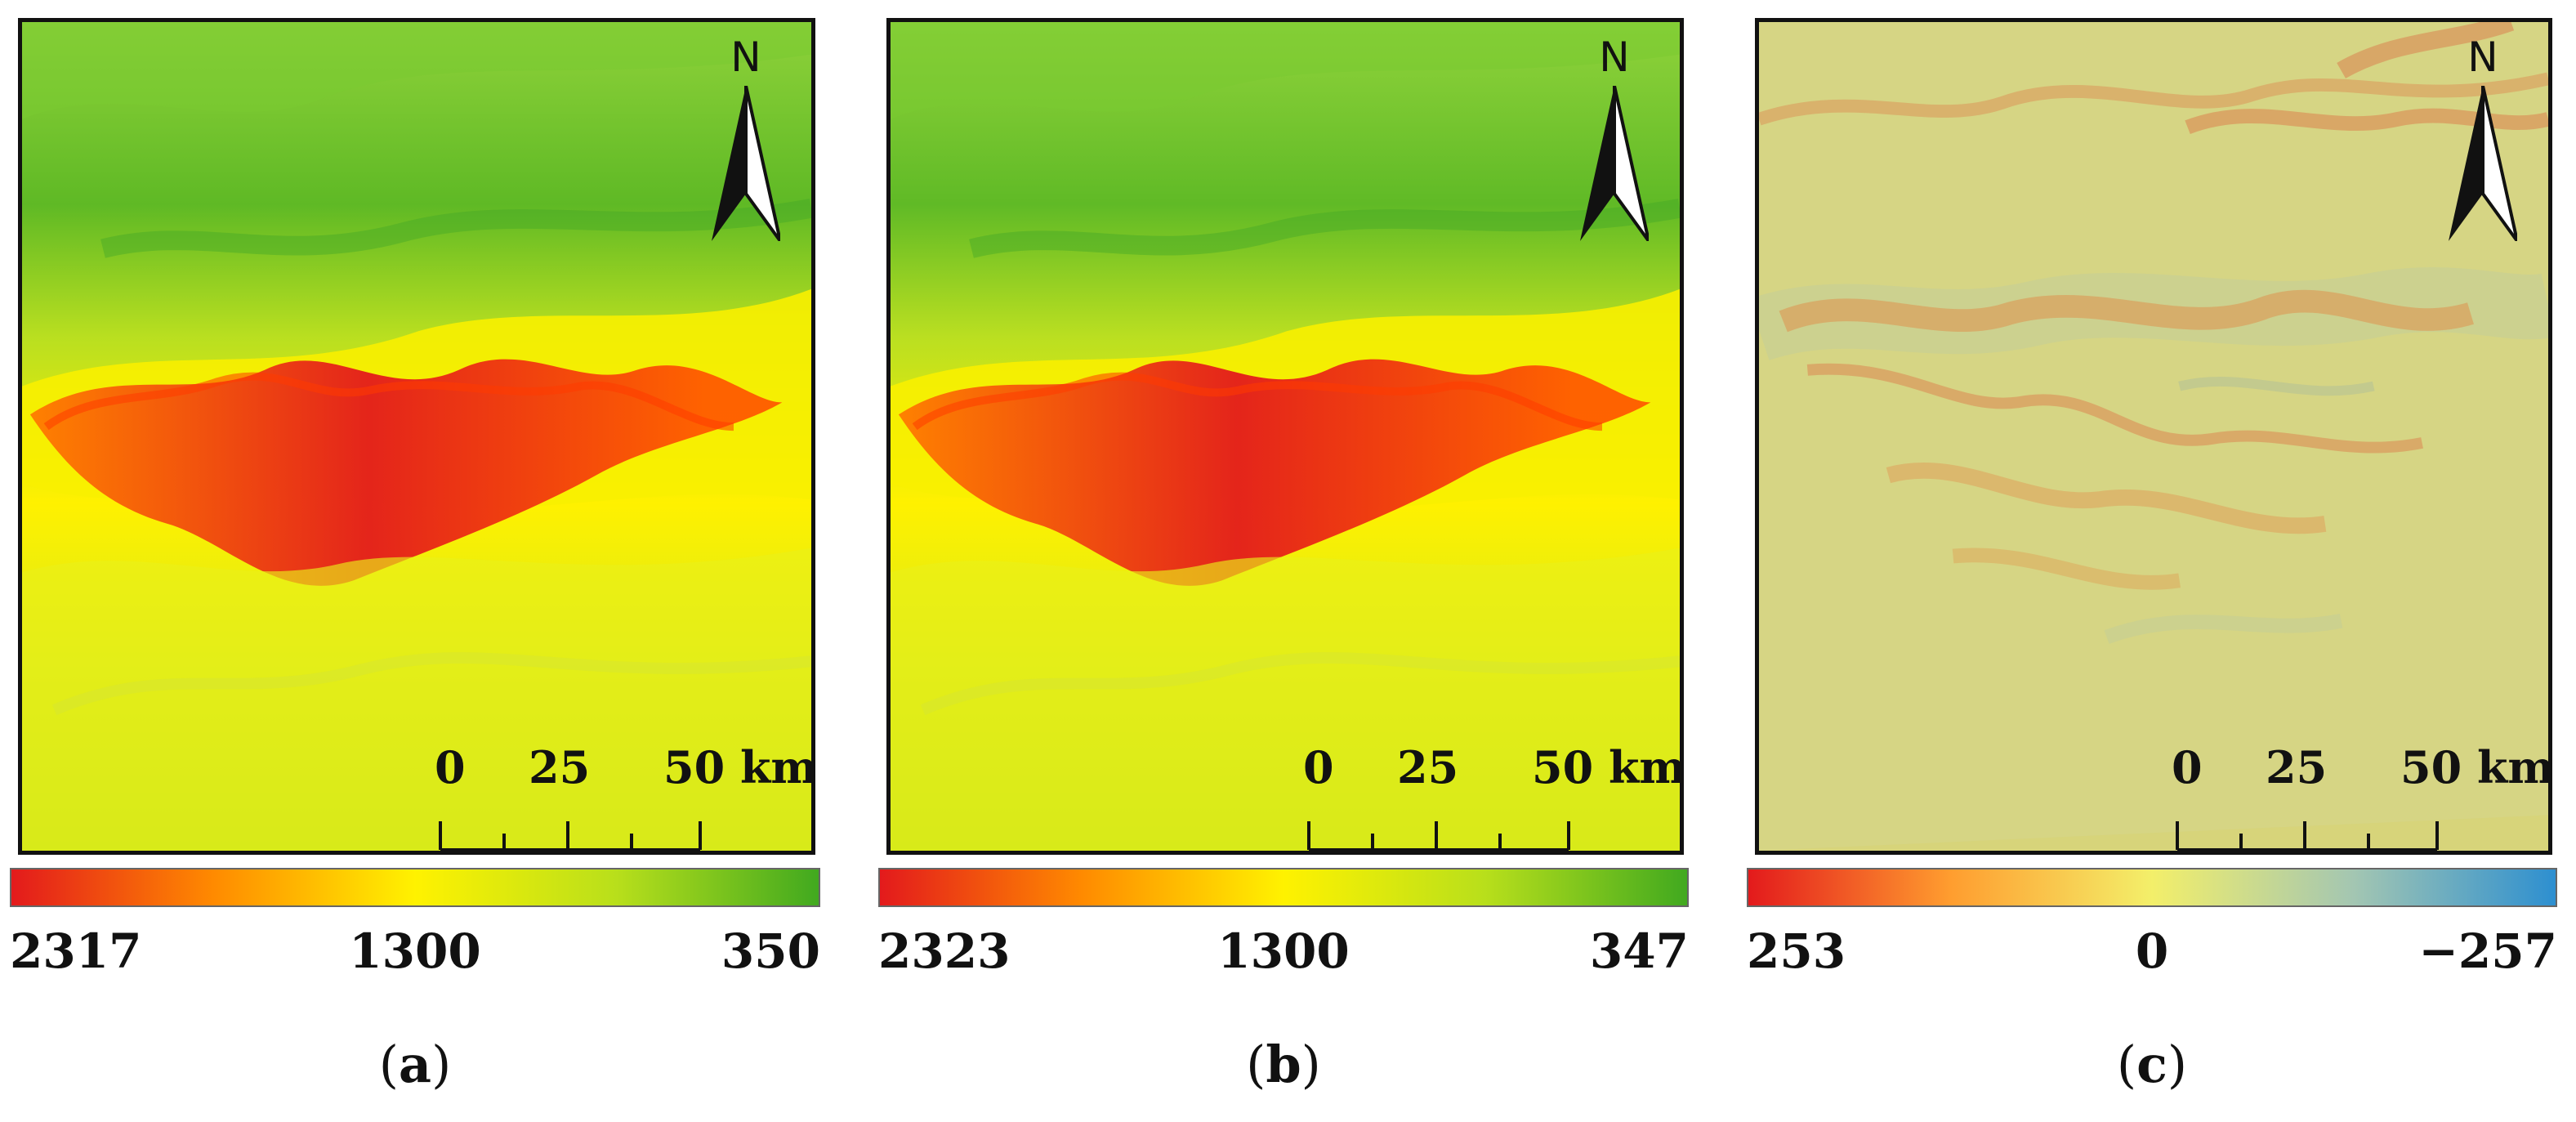 The height and width of the screenshot is (1122, 2576). What do you see at coordinates (945, 951) in the screenshot?
I see `legend-left-b: 2323` at bounding box center [945, 951].